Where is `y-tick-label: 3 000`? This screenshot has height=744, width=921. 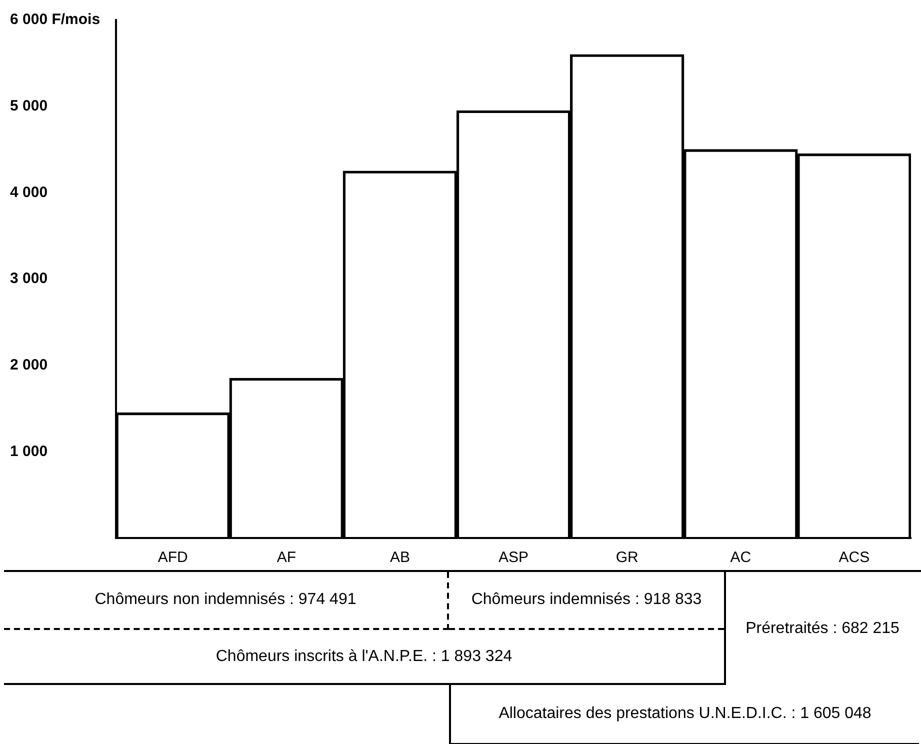 y-tick-label: 3 000 is located at coordinates (29, 279).